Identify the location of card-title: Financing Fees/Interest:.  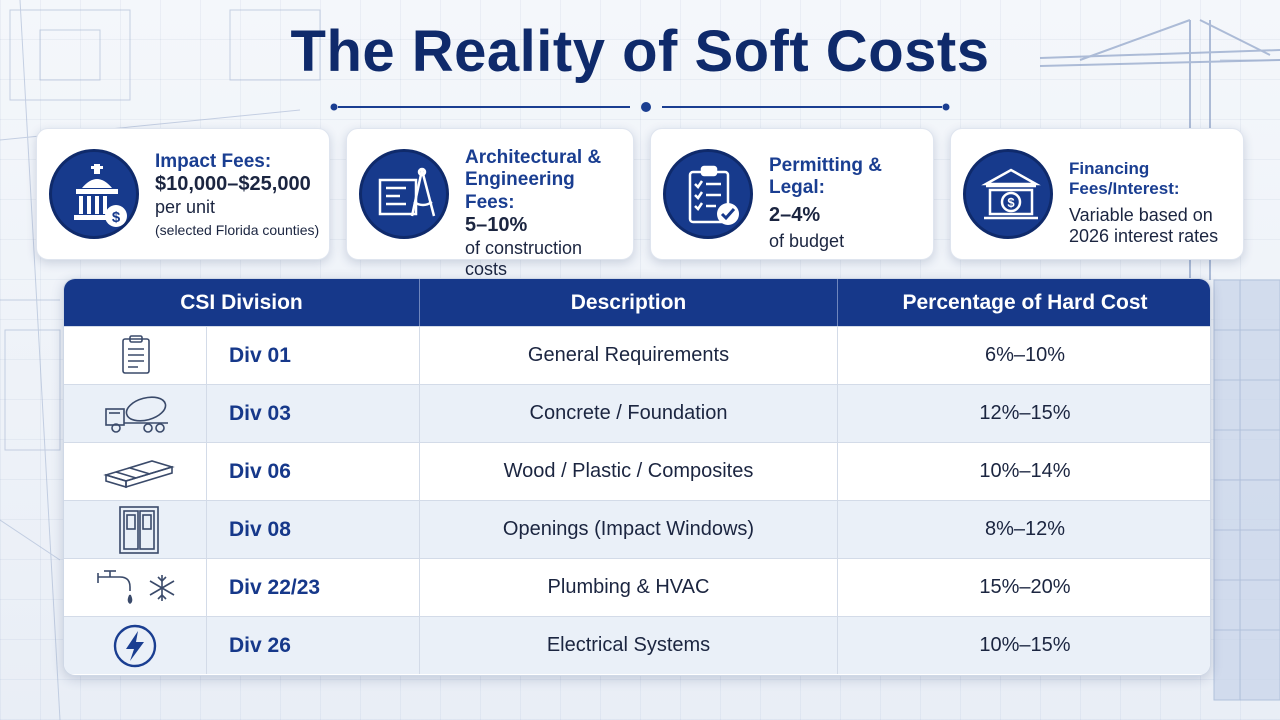
(1124, 179).